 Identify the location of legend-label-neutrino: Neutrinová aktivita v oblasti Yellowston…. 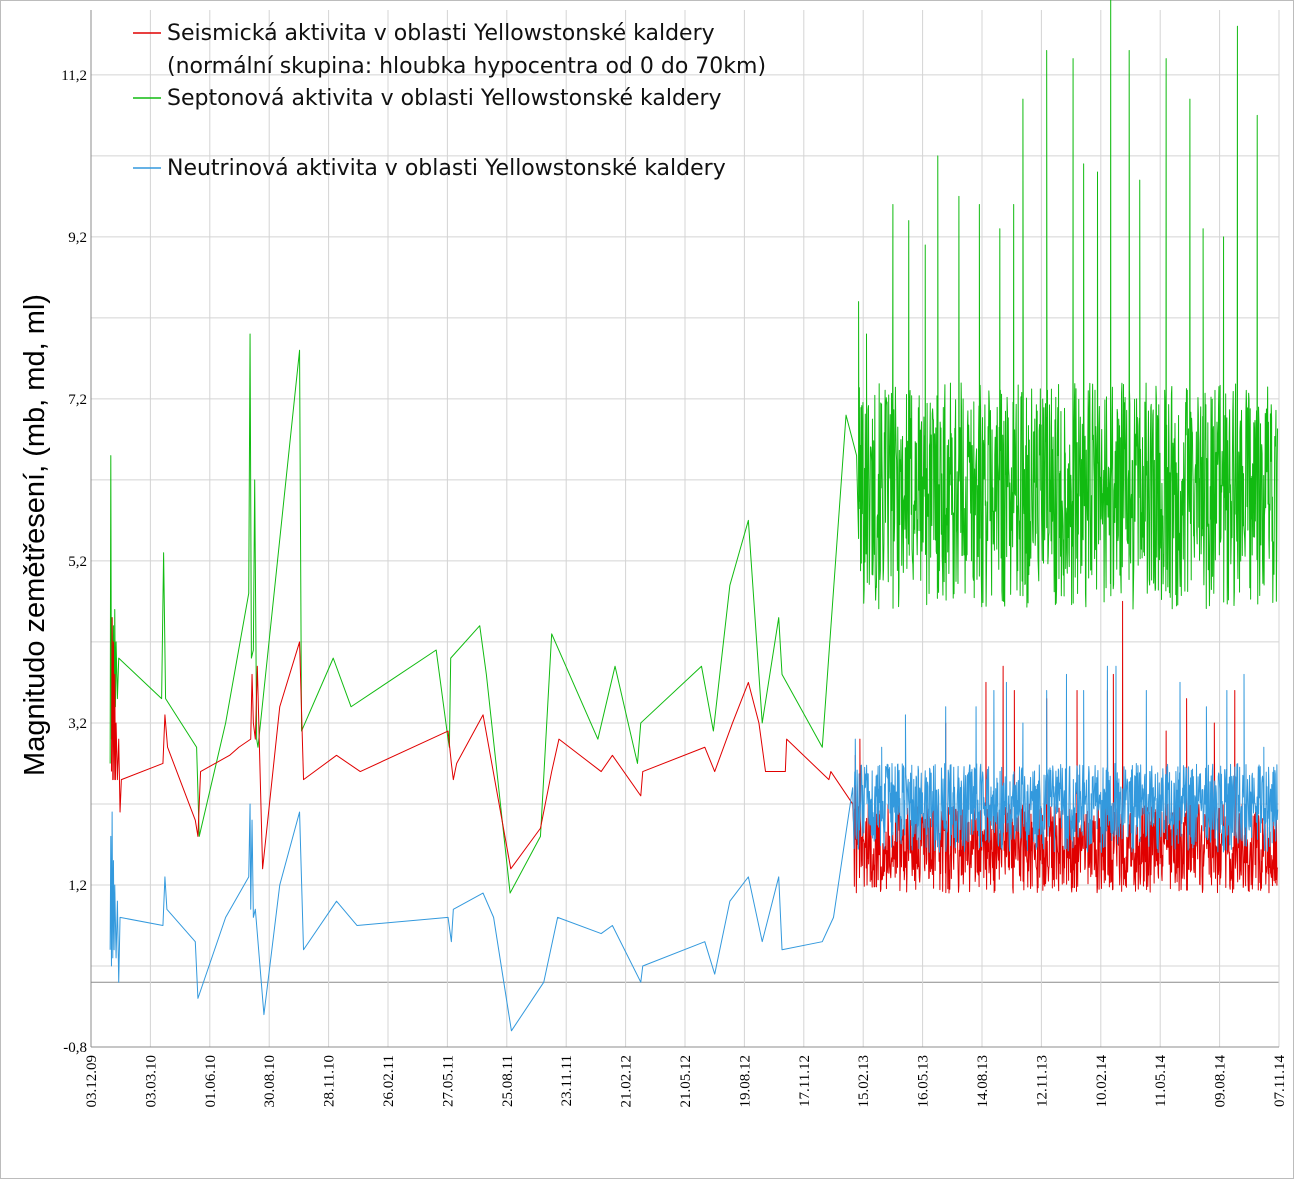
(446, 168).